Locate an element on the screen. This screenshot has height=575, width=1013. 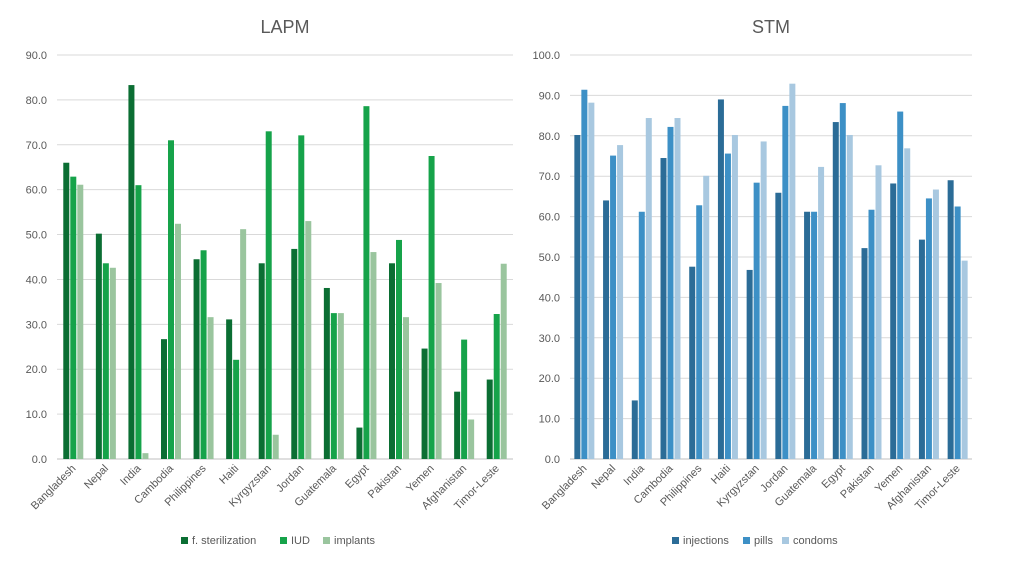
bar-injections-timor-leste is located at coordinates (950, 320).